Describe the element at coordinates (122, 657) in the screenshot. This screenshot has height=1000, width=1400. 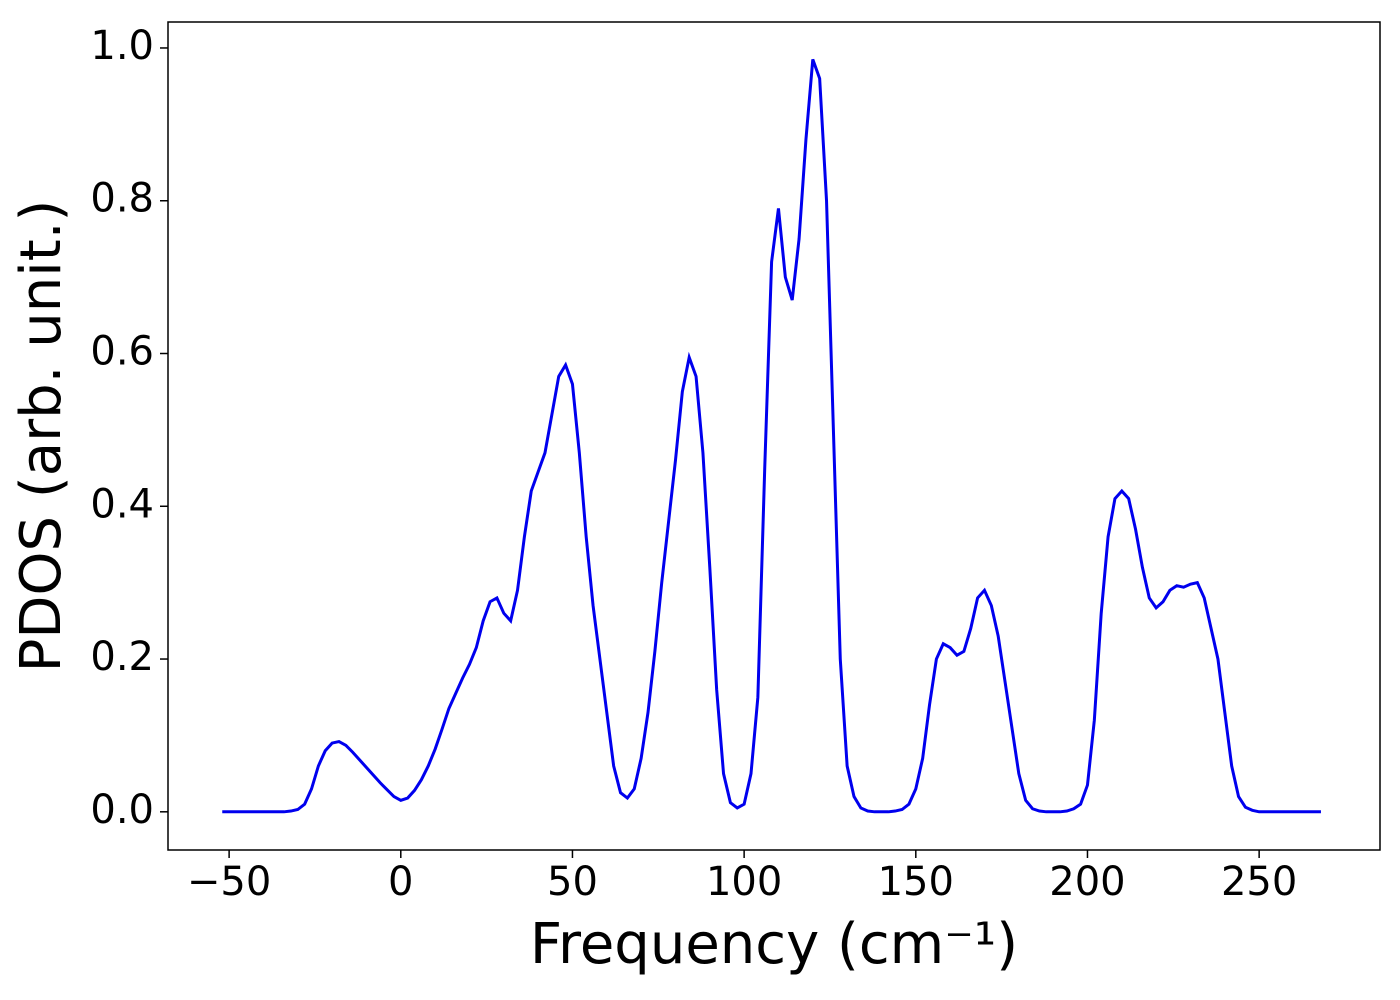
I see `y-tick-label: 0.2` at that location.